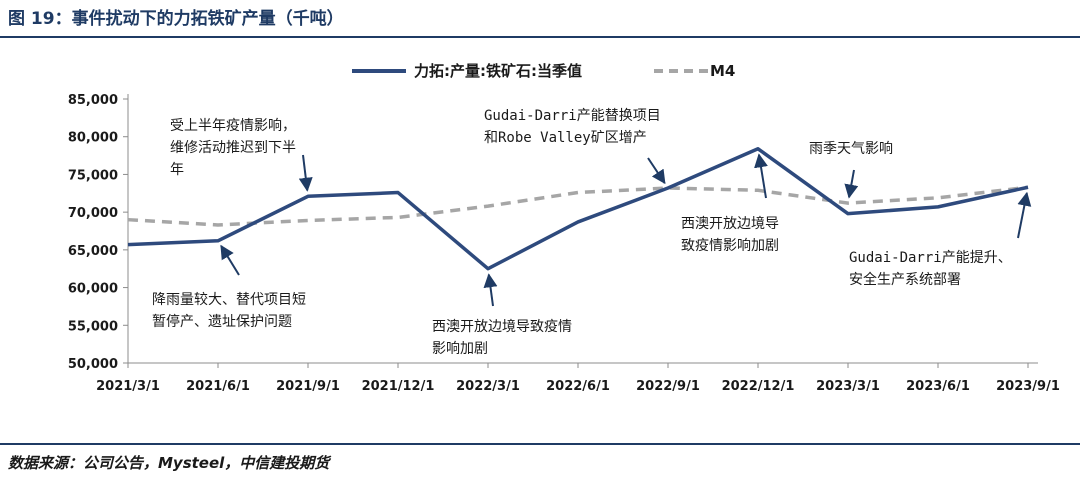 This screenshot has height=483, width=1080. What do you see at coordinates (668, 386) in the screenshot?
I see `x-tick-label: 2022/9/1` at bounding box center [668, 386].